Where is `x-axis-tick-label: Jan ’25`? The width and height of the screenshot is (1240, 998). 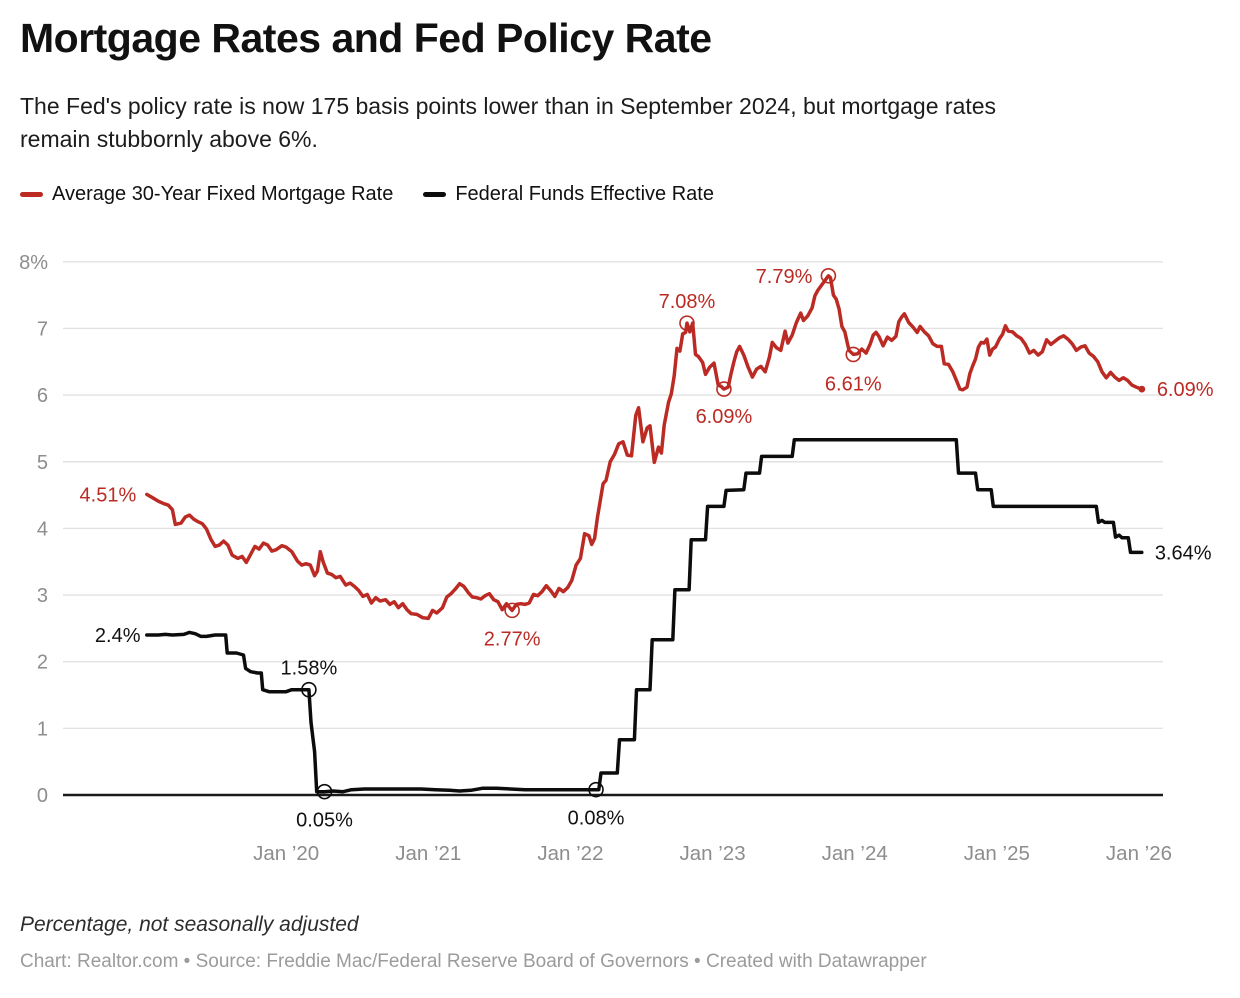
x-axis-tick-label: Jan ’25 is located at coordinates (997, 853).